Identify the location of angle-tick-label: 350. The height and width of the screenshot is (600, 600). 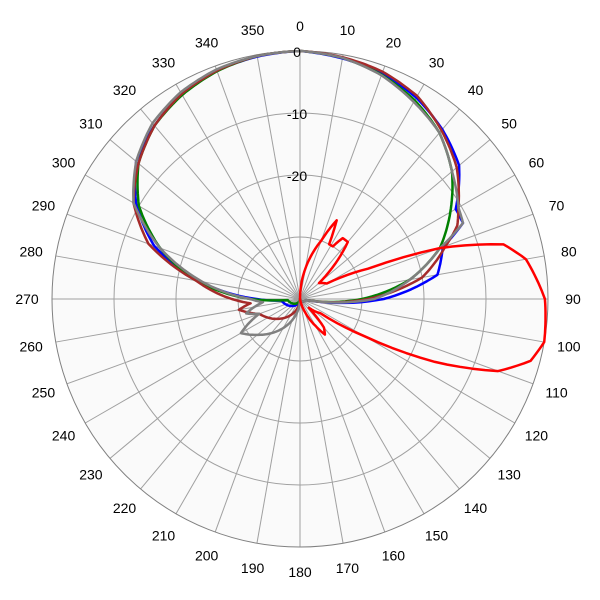
(253, 30).